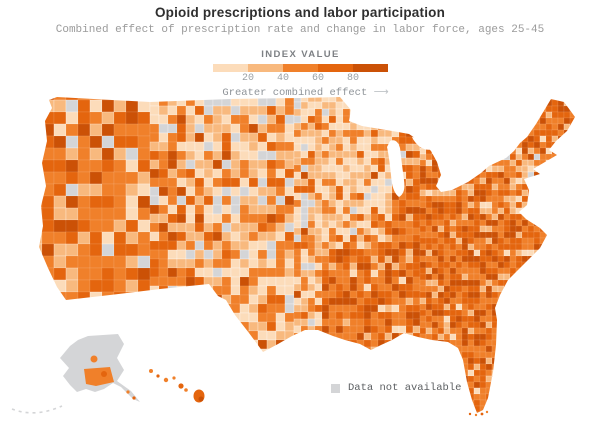 The image size is (600, 425). What do you see at coordinates (295, 93) in the screenshot?
I see `legend-direction-text: Greater combined effect` at bounding box center [295, 93].